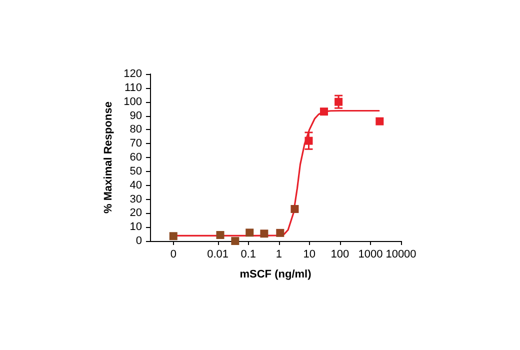 This screenshot has width=520, height=350. What do you see at coordinates (370, 254) in the screenshot?
I see `x-tick-label: 1000` at bounding box center [370, 254].